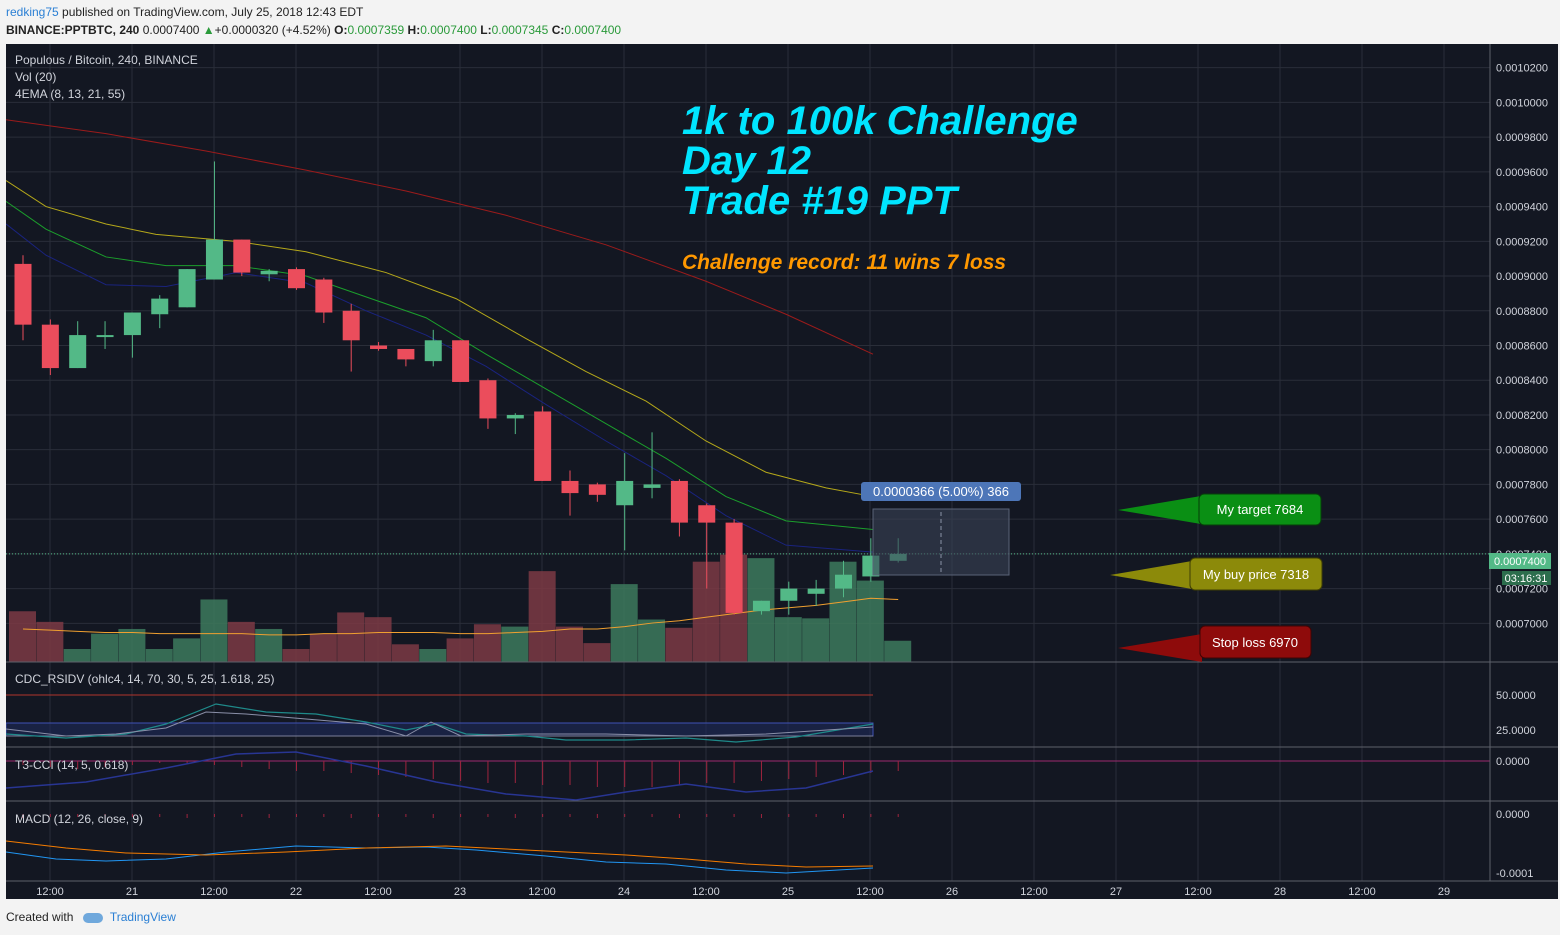 The height and width of the screenshot is (935, 1560). Describe the element at coordinates (1151, 575) in the screenshot. I see `buy-callout-pointer` at that location.